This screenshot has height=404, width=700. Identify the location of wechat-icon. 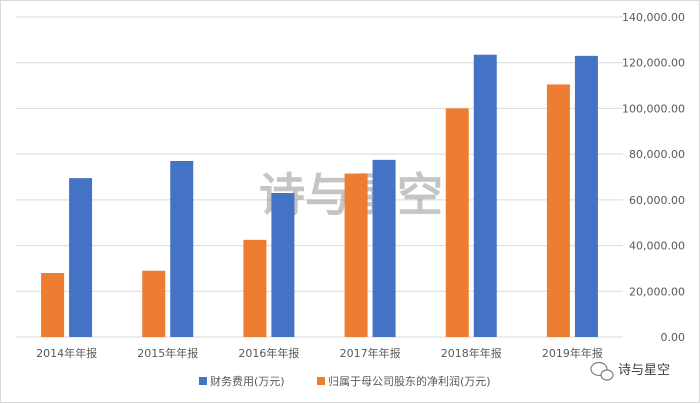
(602, 371).